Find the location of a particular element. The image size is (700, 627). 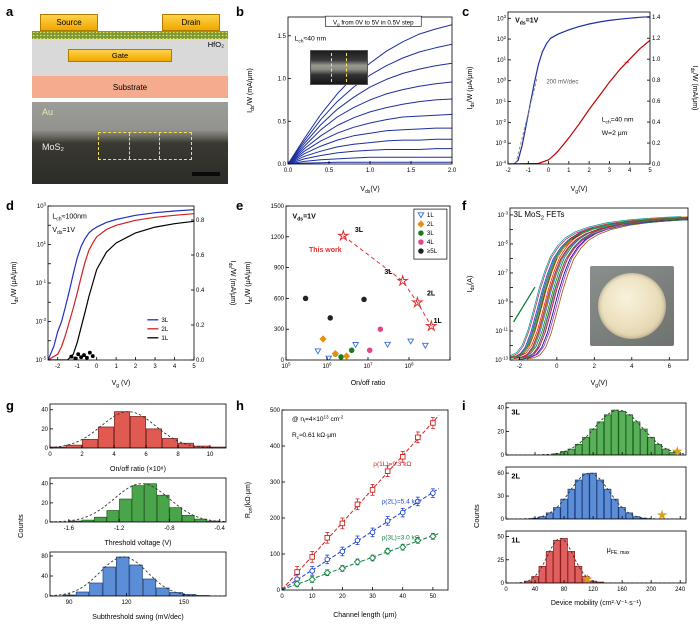

svg-text: 10-1 is located at coordinates (500, 101).